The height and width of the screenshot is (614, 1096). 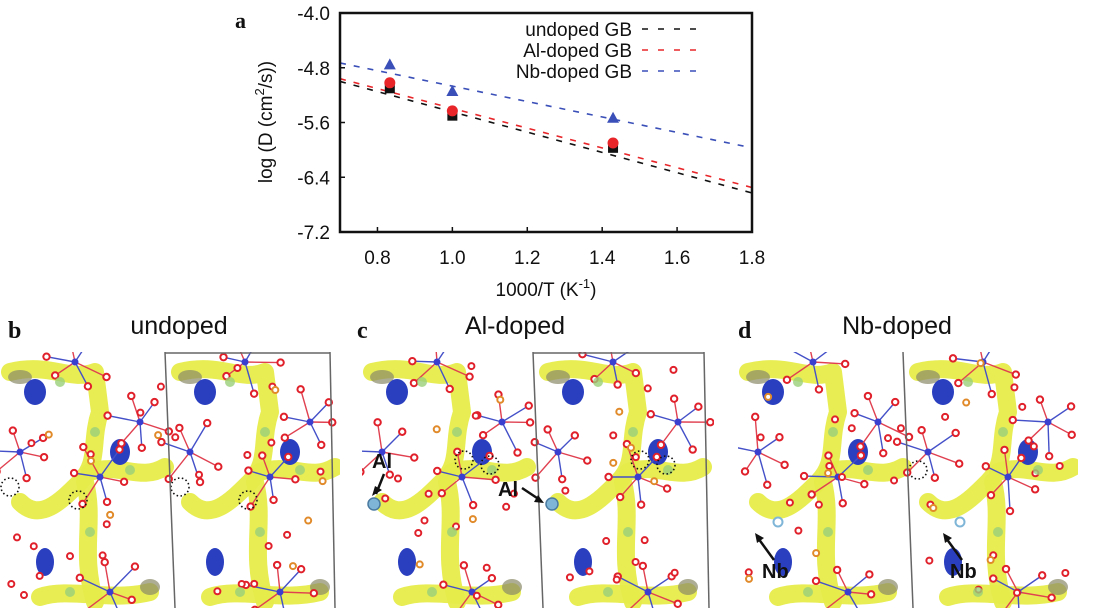 I want to click on x-tick-label: 1.4, so click(x=602, y=258).